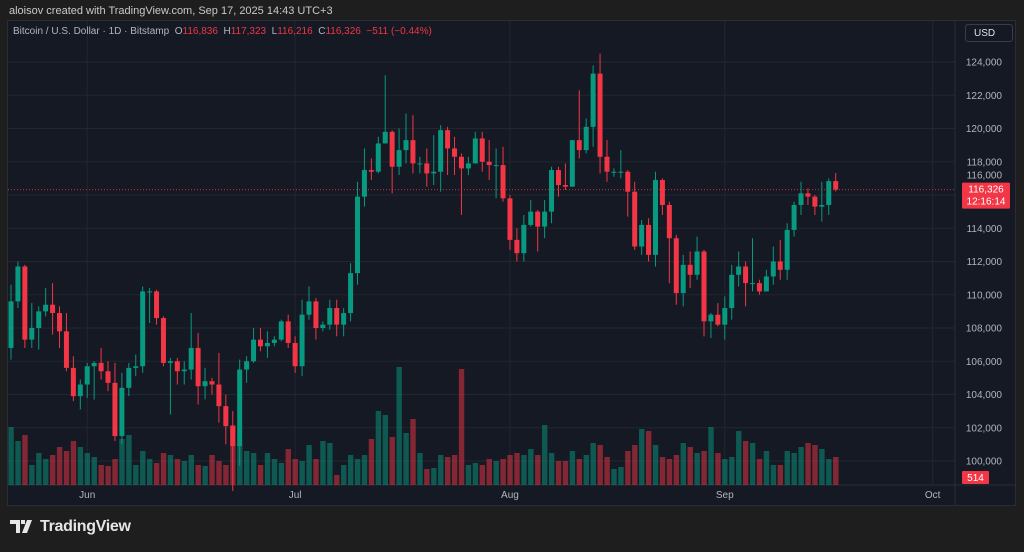  Describe the element at coordinates (984, 462) in the screenshot. I see `price-tick-label: 100,000` at that location.